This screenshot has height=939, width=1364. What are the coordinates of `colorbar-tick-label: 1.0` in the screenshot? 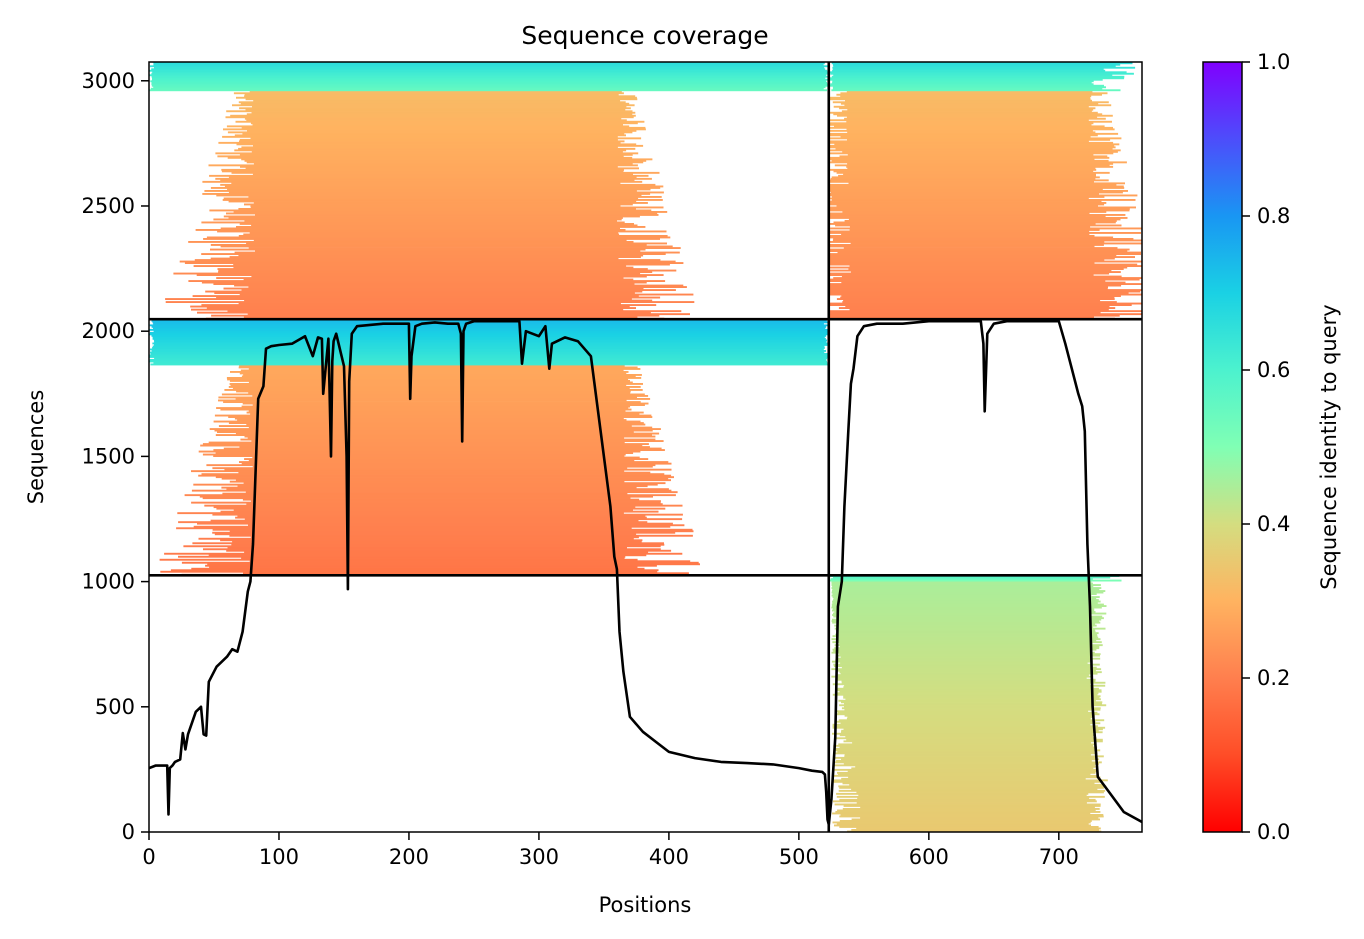 It's located at (1273, 62).